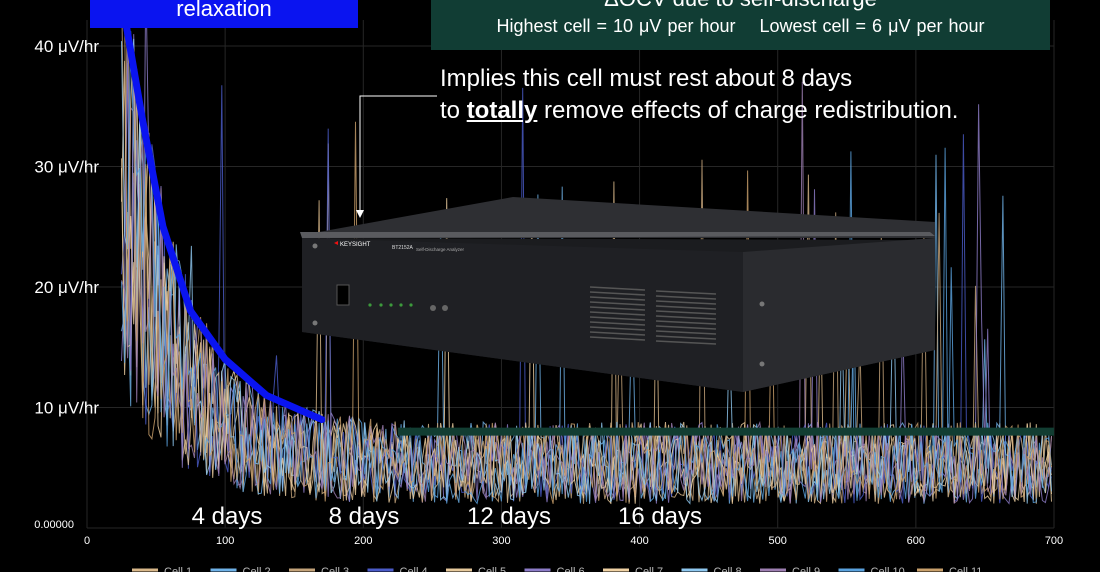 The image size is (1100, 572). I want to click on annotation-suffix: remove effects of charge redistribution., so click(748, 110).